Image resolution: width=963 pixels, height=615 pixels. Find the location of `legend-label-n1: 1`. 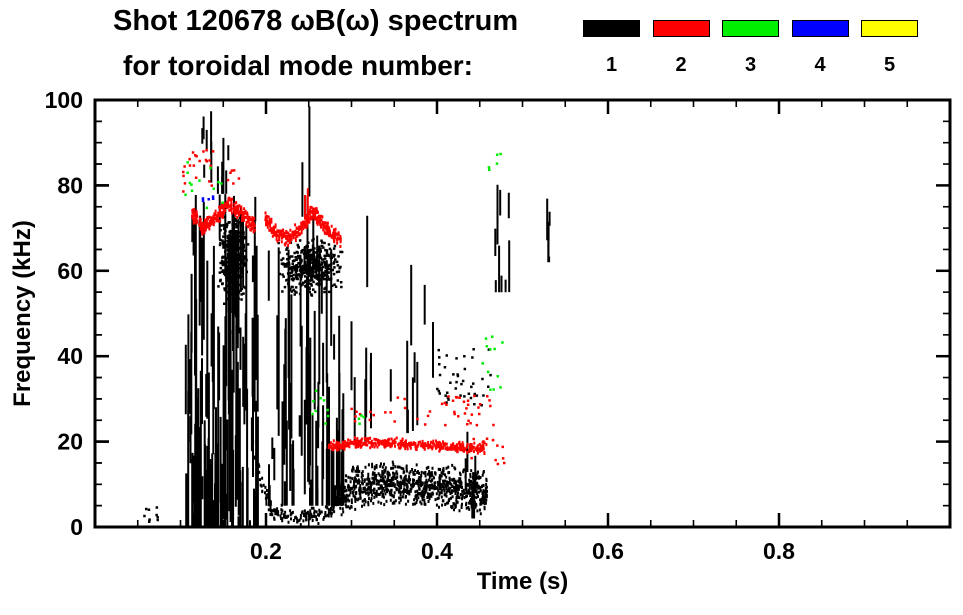

legend-label-n1: 1 is located at coordinates (611, 65).